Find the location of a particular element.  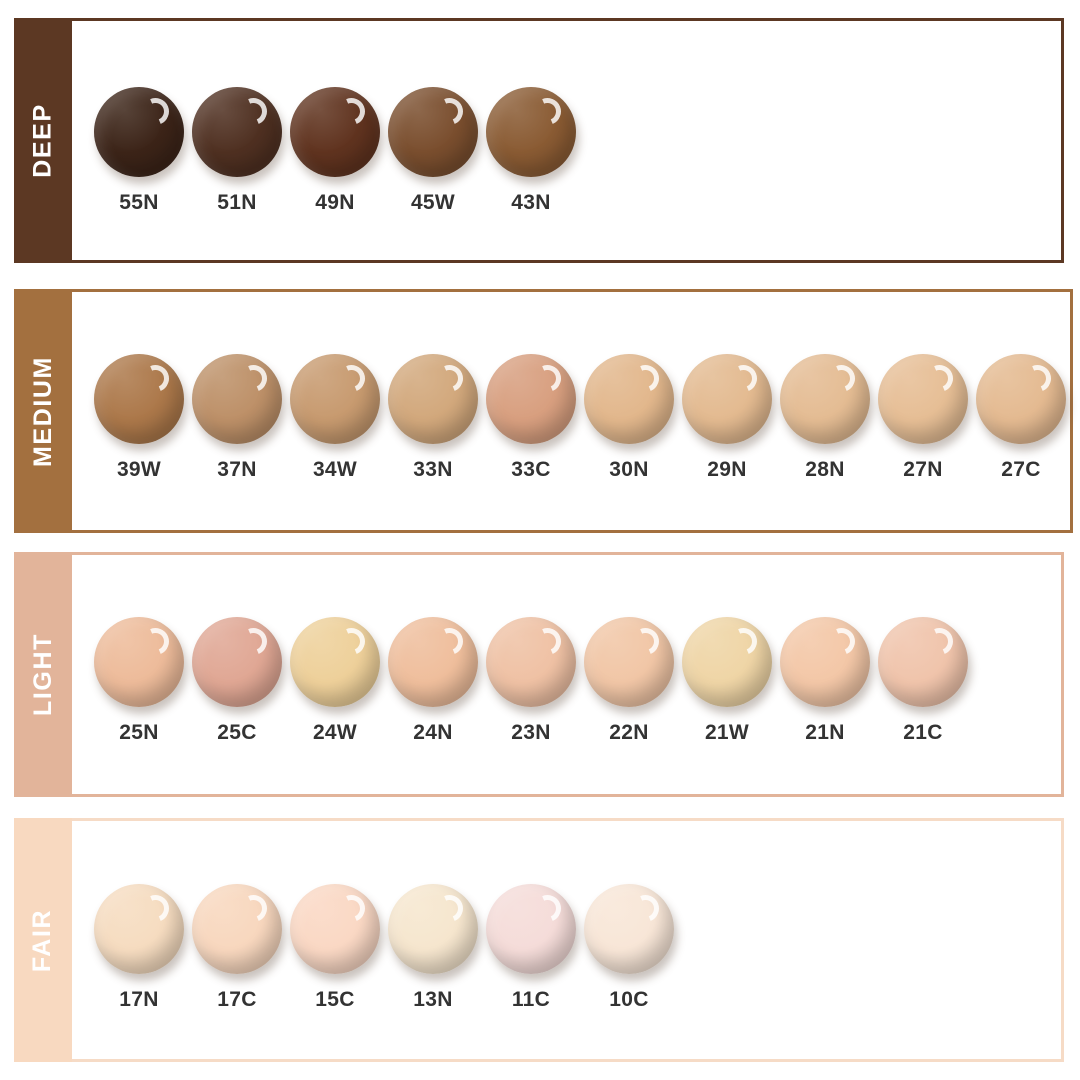

swatch-item: 33C is located at coordinates (531, 418).